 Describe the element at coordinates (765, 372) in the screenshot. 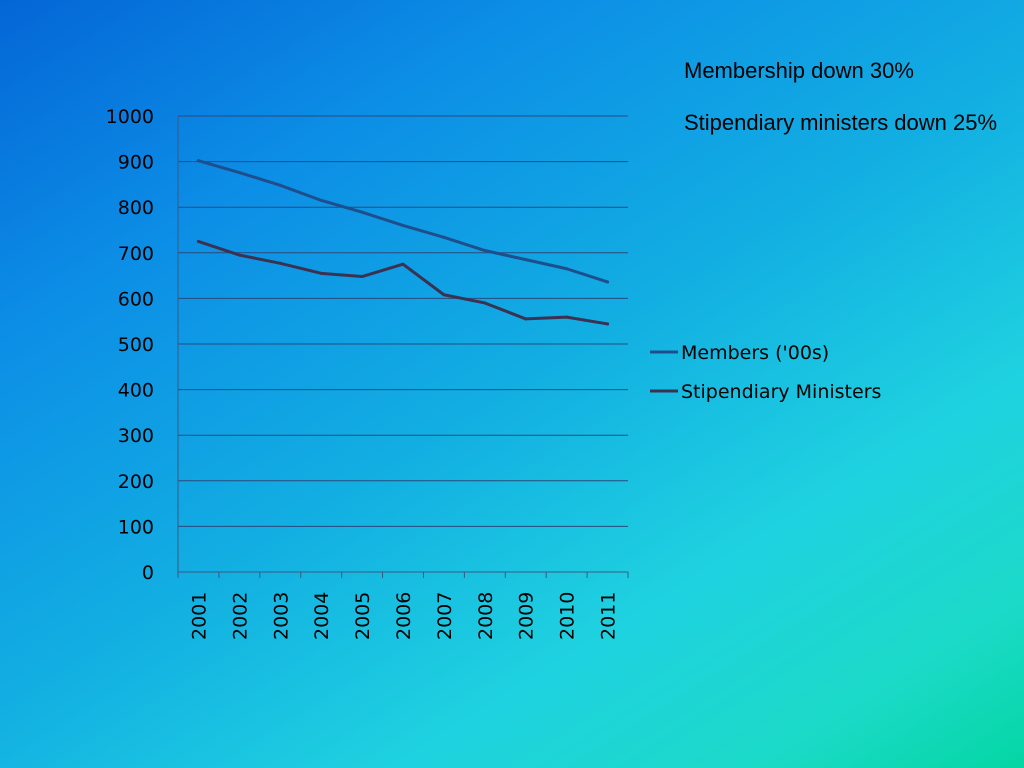

I see `legend: Members ('00s) Stipendiary Ministers` at that location.